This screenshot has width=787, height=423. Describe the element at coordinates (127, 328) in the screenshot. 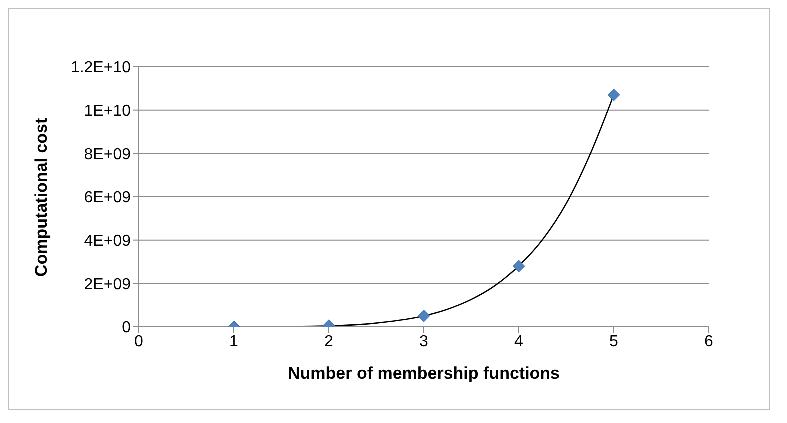

I see `y-tick-label: 0` at that location.